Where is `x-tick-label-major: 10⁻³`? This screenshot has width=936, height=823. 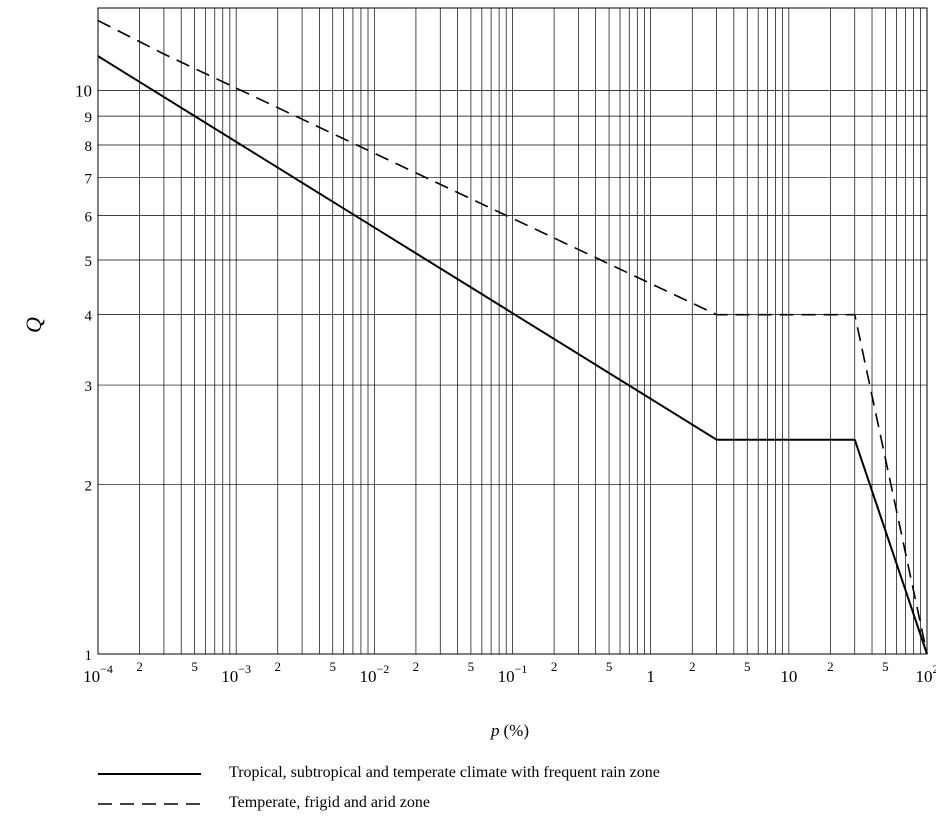 x-tick-label-major: 10⁻³ is located at coordinates (236, 674).